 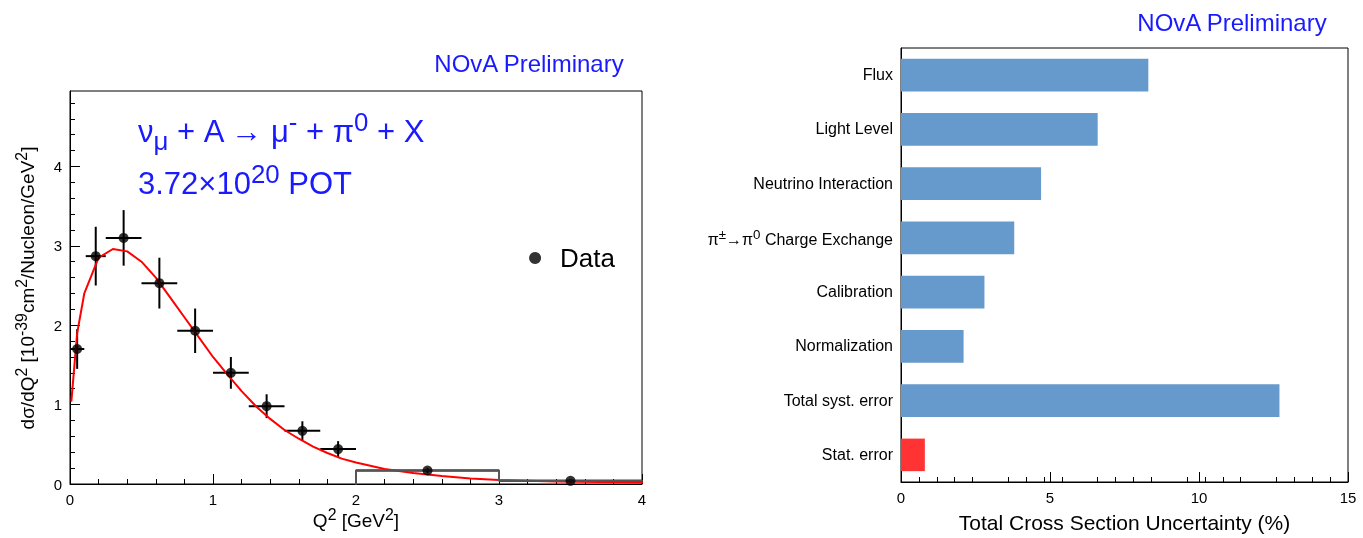 What do you see at coordinates (213, 499) in the screenshot?
I see `x-tick-label: 1` at bounding box center [213, 499].